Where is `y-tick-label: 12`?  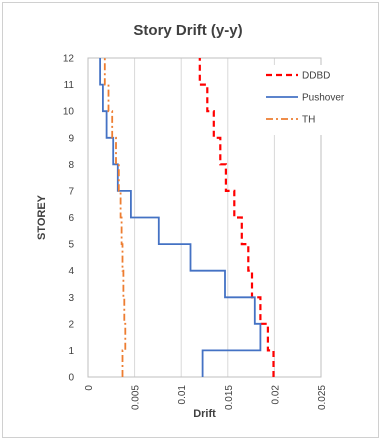 y-tick-label: 12 is located at coordinates (69, 59).